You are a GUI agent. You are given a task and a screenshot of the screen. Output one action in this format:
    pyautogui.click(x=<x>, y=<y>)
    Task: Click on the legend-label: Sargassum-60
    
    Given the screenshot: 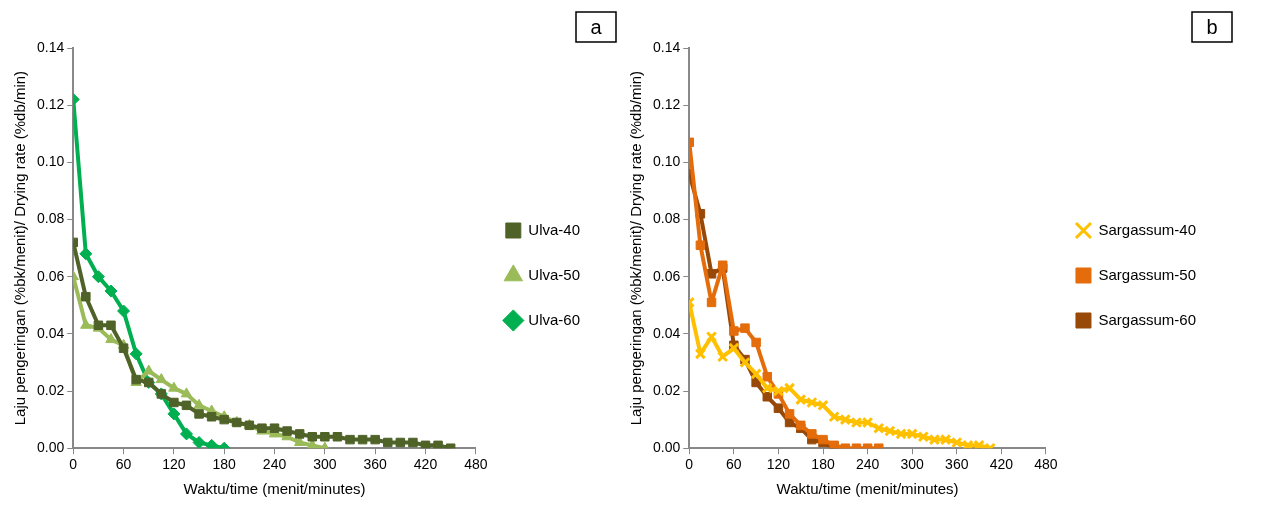 What is the action you would take?
    pyautogui.click(x=1147, y=319)
    